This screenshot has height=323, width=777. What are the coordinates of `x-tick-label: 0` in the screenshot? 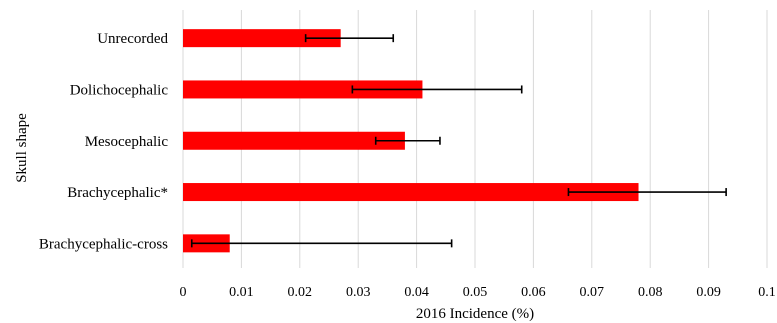 It's located at (183, 292).